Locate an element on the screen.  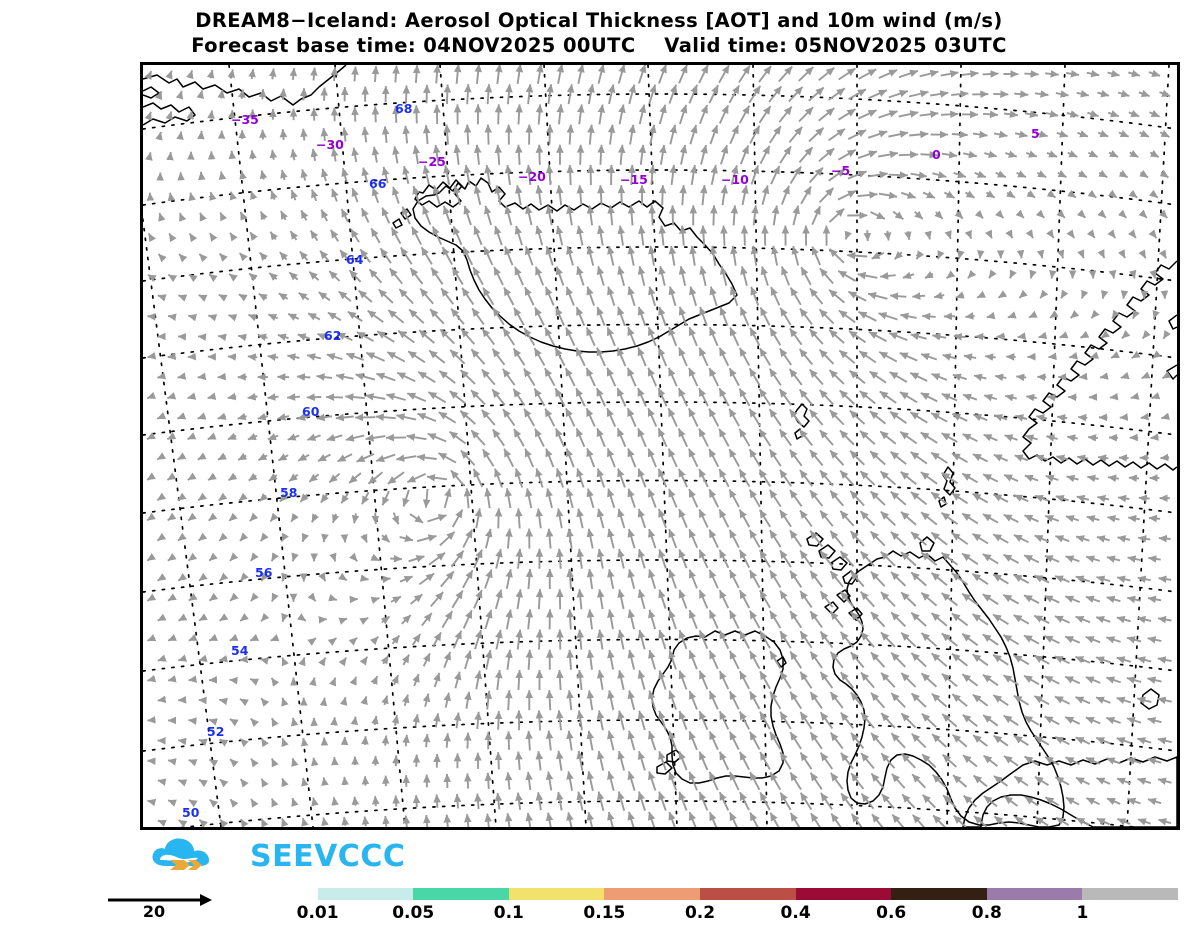
aot-colorbar is located at coordinates (700, 894).